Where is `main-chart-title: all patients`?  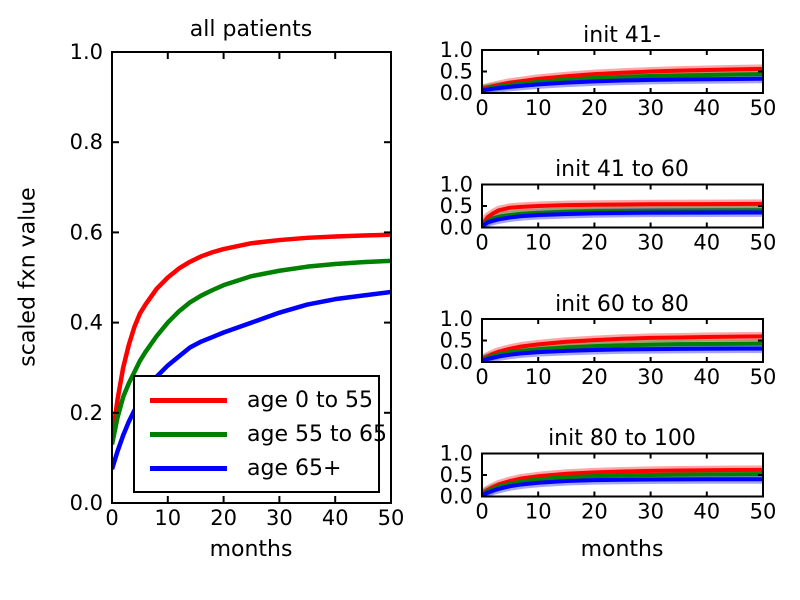
main-chart-title: all patients is located at coordinates (251, 29).